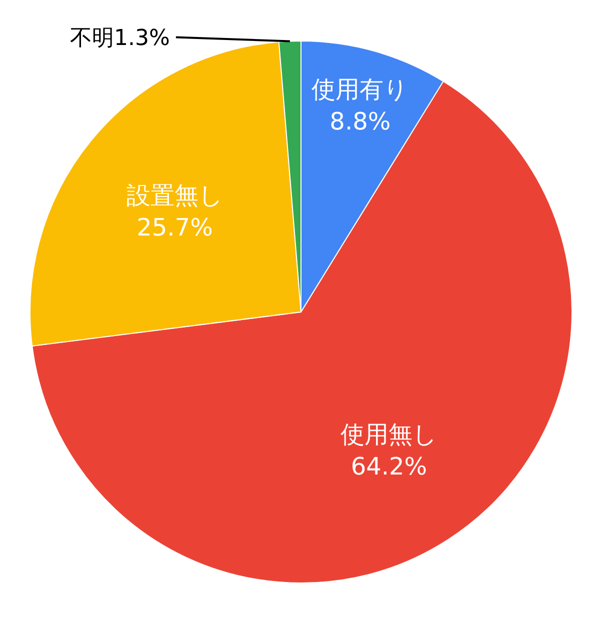  What do you see at coordinates (389, 434) in the screenshot?
I see `slice-label: 使用無し` at bounding box center [389, 434].